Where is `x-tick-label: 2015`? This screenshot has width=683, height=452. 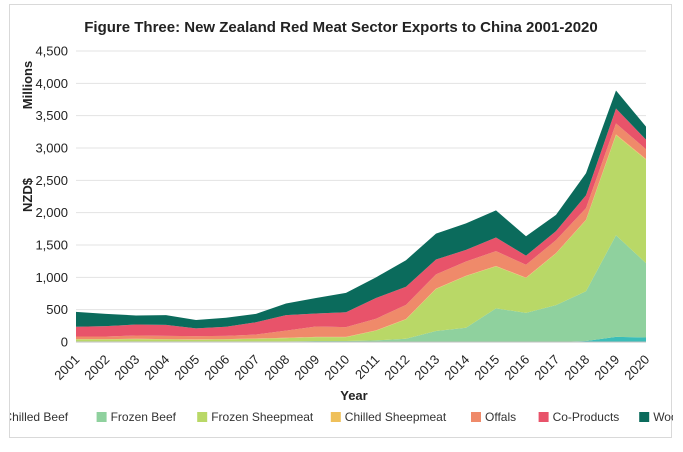
x-tick-label: 2015 is located at coordinates (486, 367).